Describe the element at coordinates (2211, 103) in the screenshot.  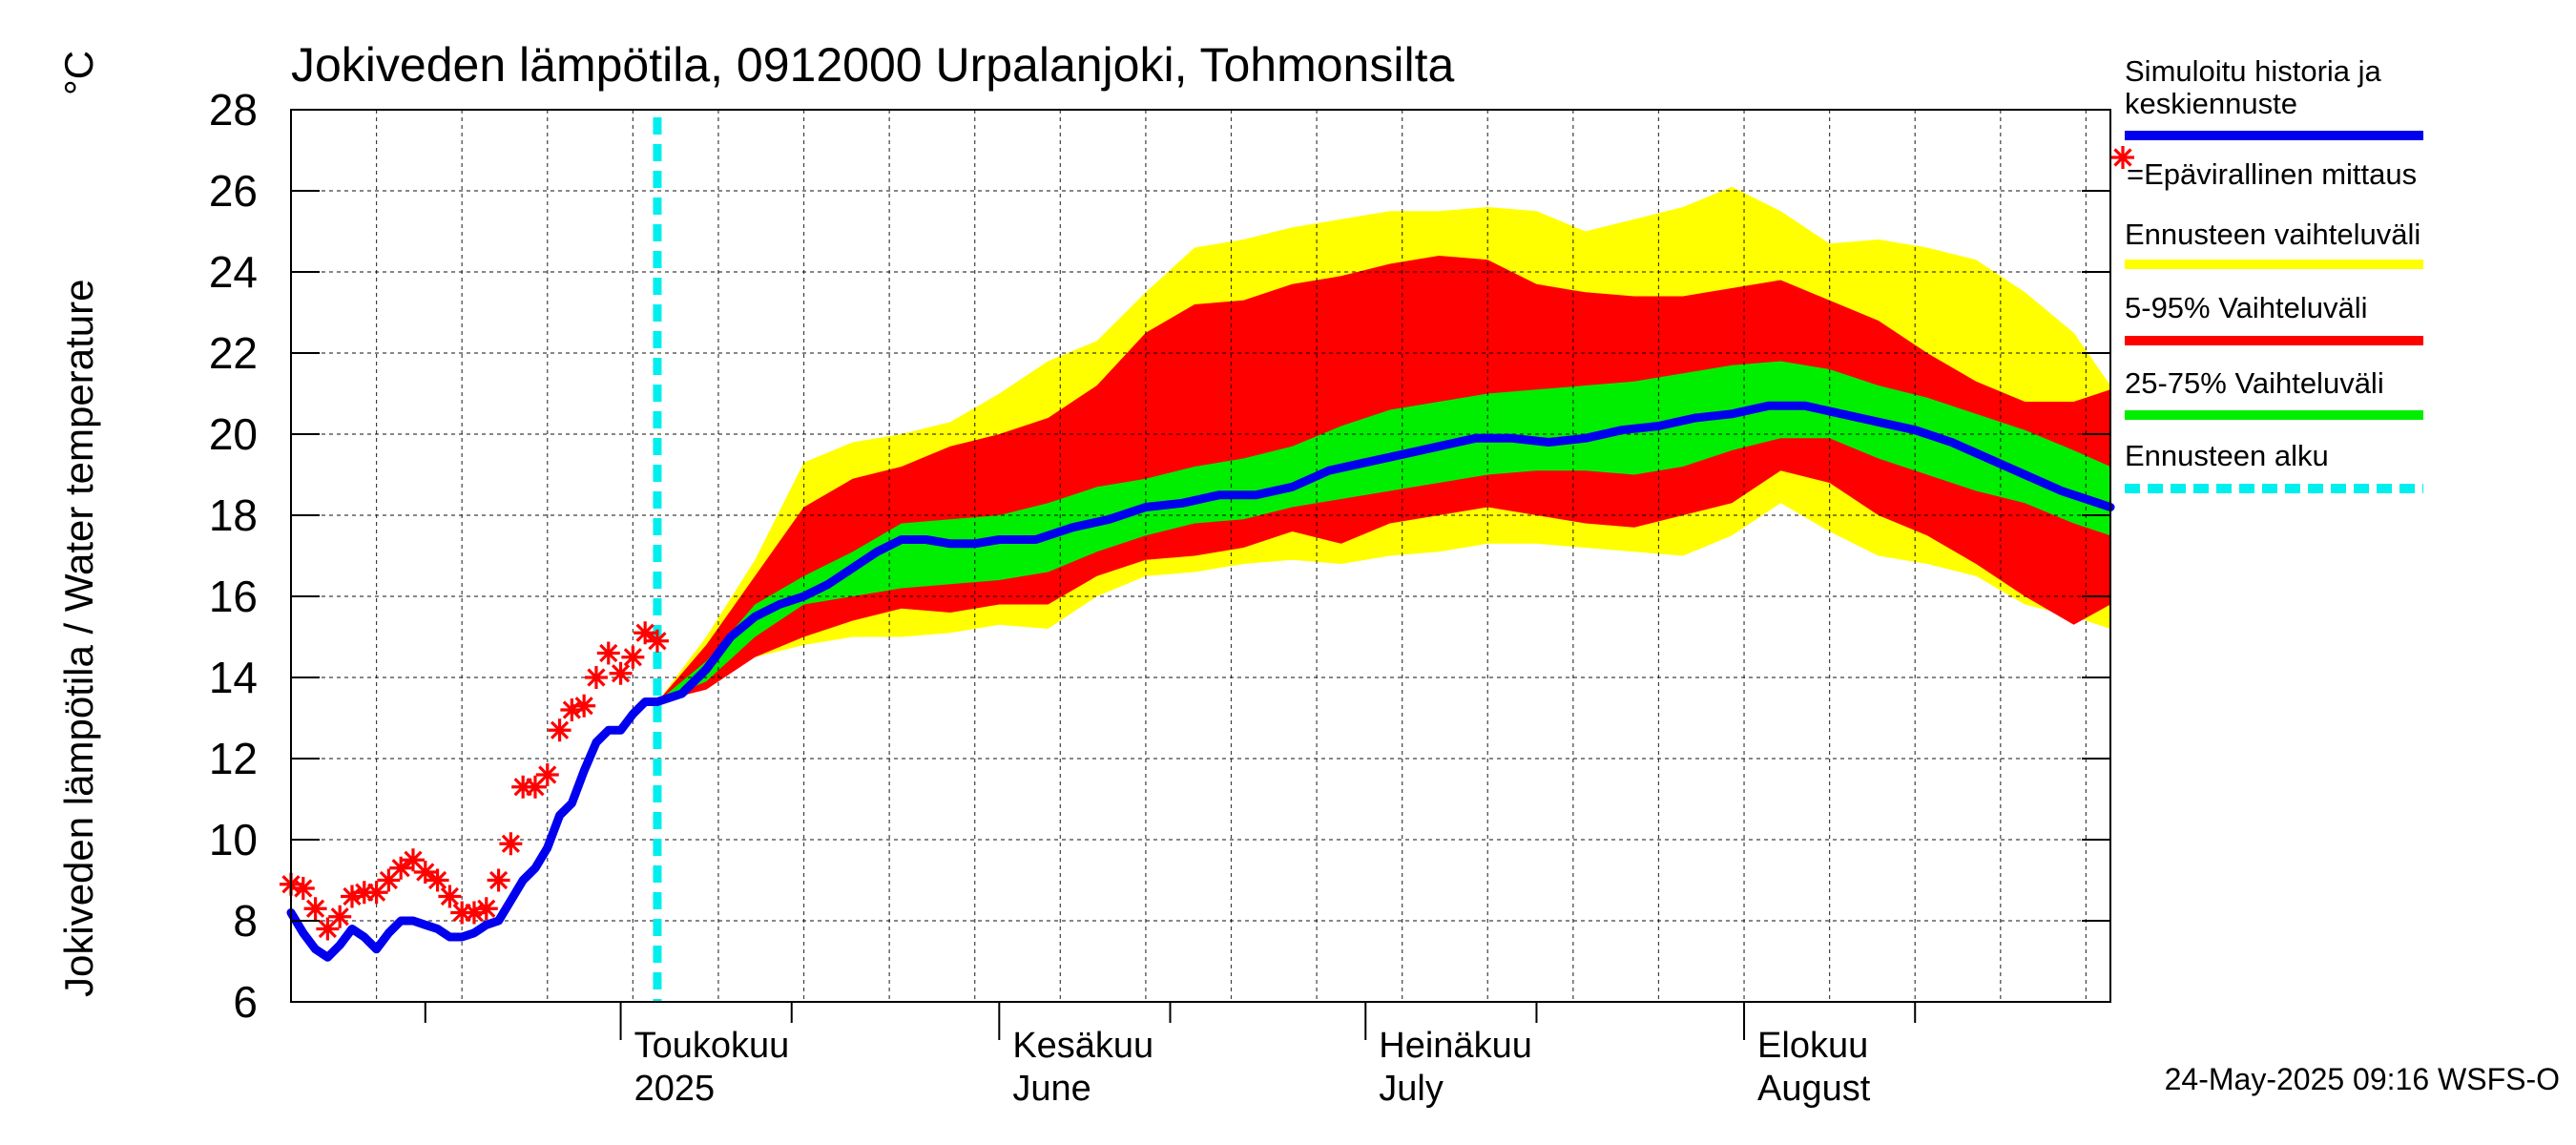
I see `legend-text: keskiennuste` at that location.